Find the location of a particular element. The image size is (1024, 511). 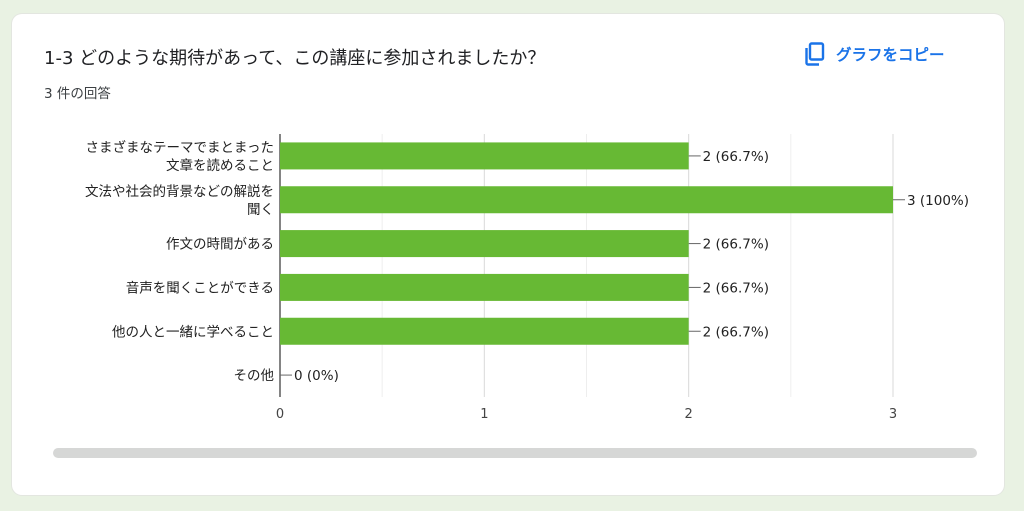

category-label: 聞く is located at coordinates (260, 210).